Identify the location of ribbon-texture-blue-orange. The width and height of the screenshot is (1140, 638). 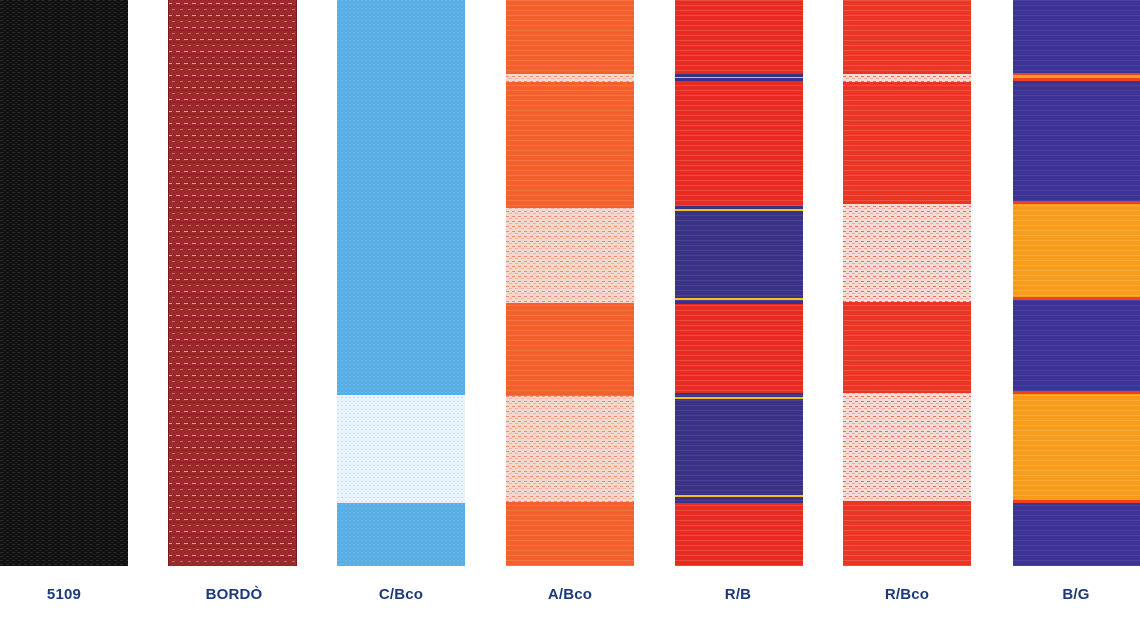
(1076, 283).